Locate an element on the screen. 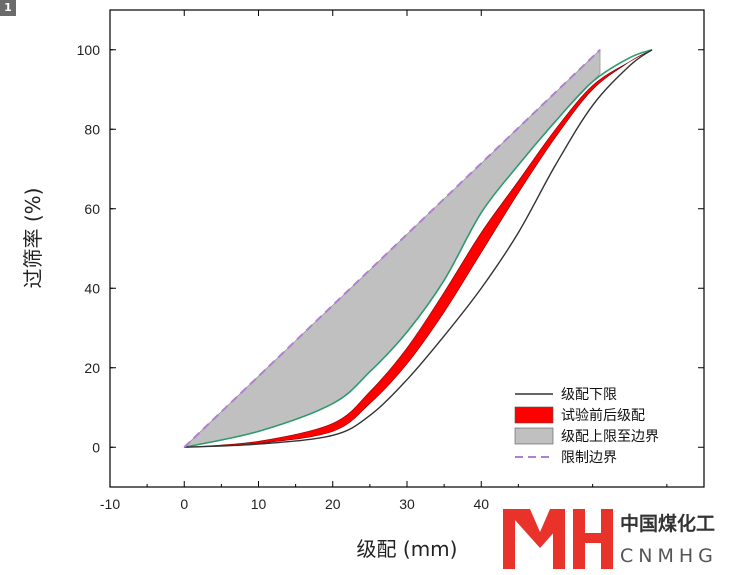  logo-mark is located at coordinates (558, 539).